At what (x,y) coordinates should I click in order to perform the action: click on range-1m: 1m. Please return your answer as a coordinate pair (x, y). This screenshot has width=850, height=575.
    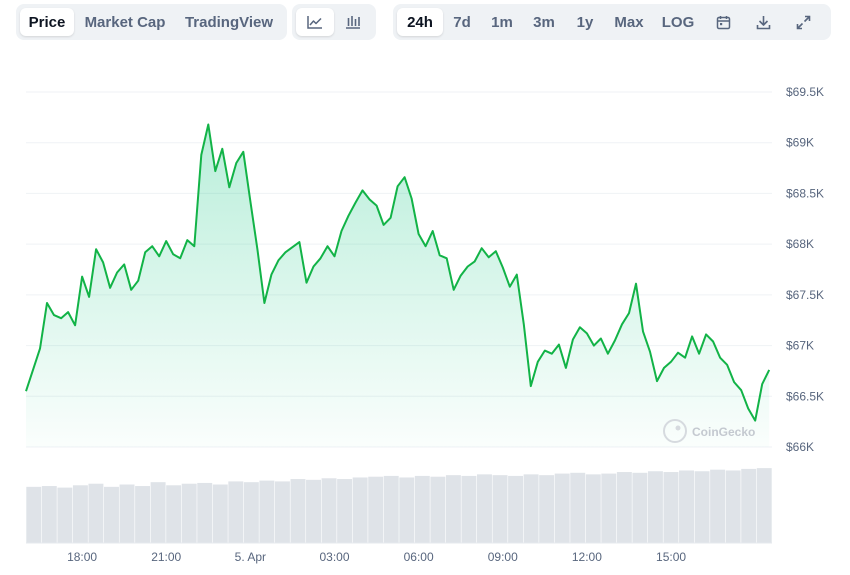
    Looking at the image, I should click on (502, 22).